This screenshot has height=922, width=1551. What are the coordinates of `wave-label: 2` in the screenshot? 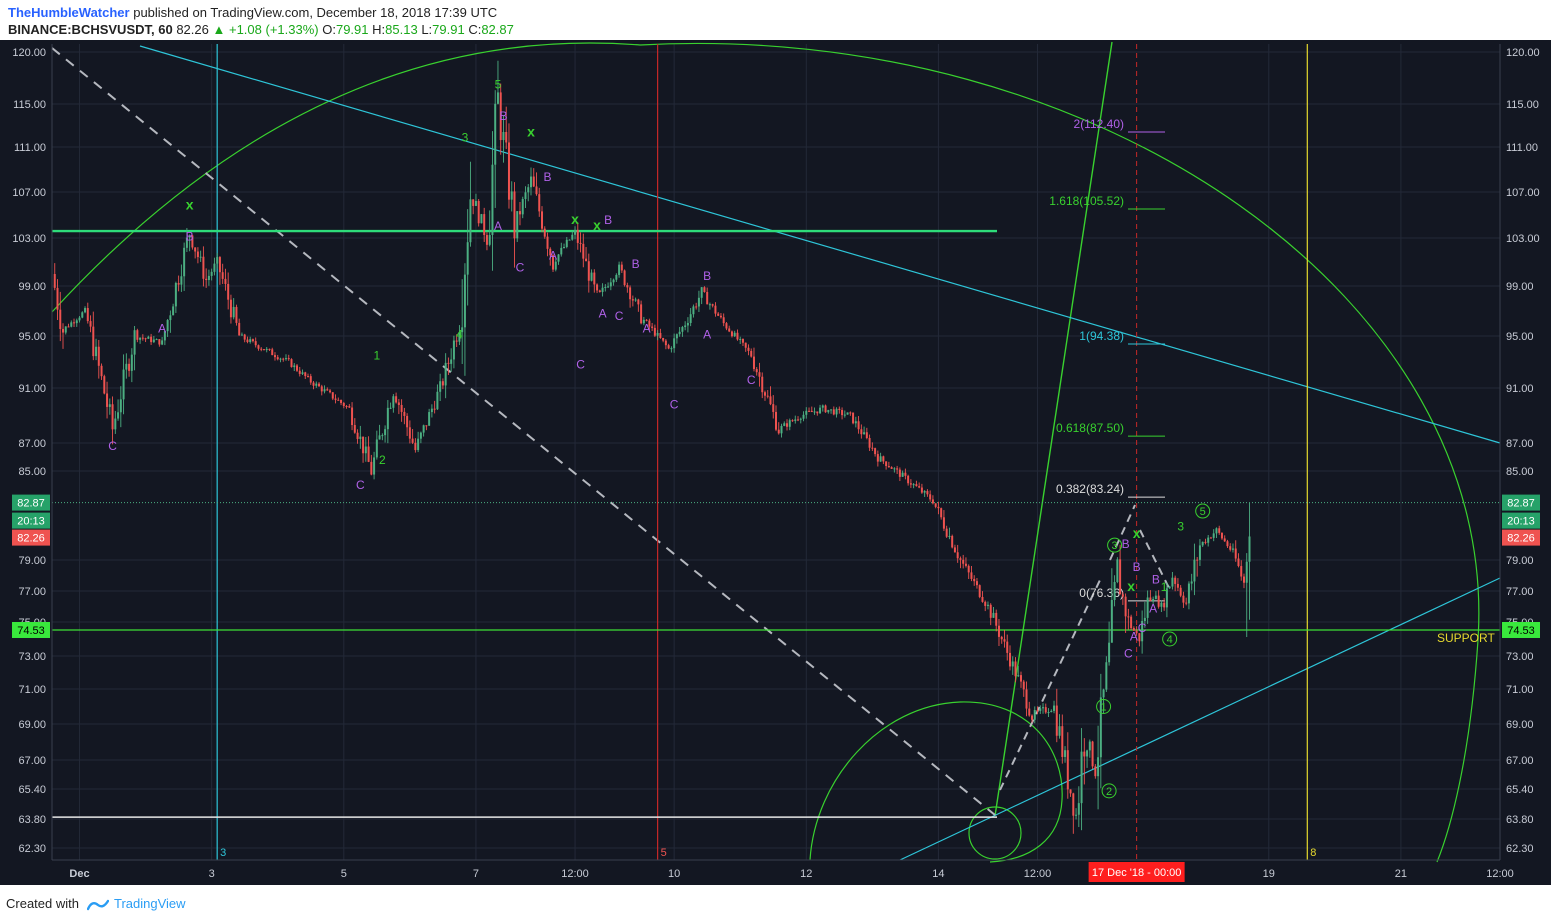 It's located at (382, 460).